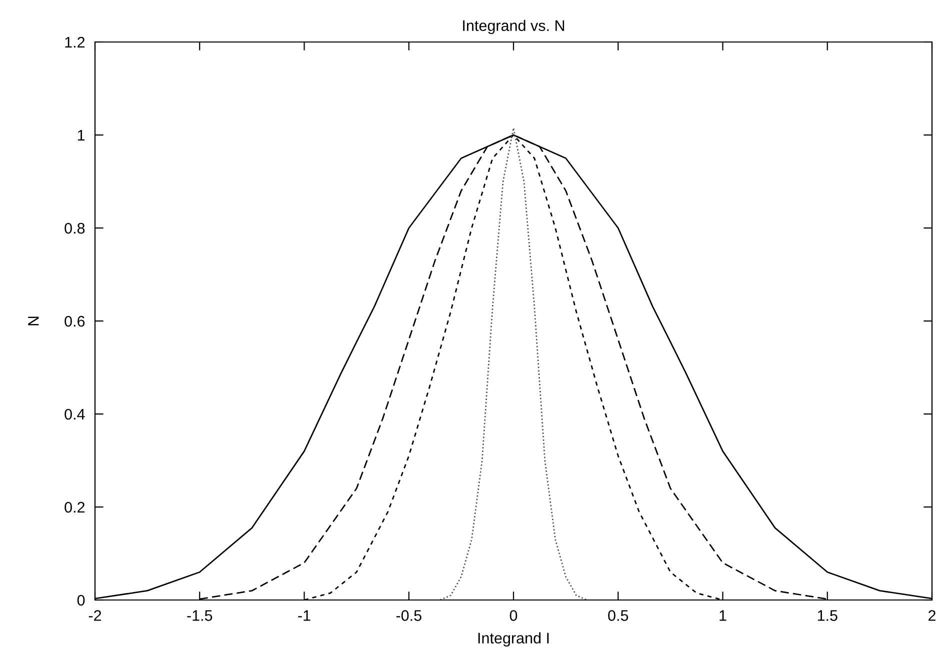  I want to click on y-tick-label: 1, so click(81, 135).